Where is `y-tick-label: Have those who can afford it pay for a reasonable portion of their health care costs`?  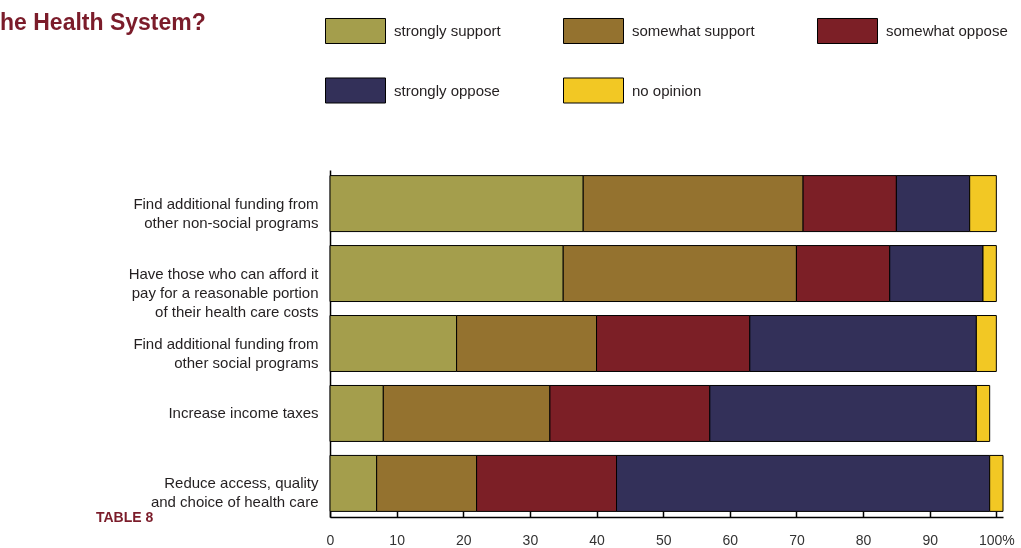 y-tick-label: Have those who can afford it pay for a reasonable portion of their health care costs is located at coordinates (224, 292).